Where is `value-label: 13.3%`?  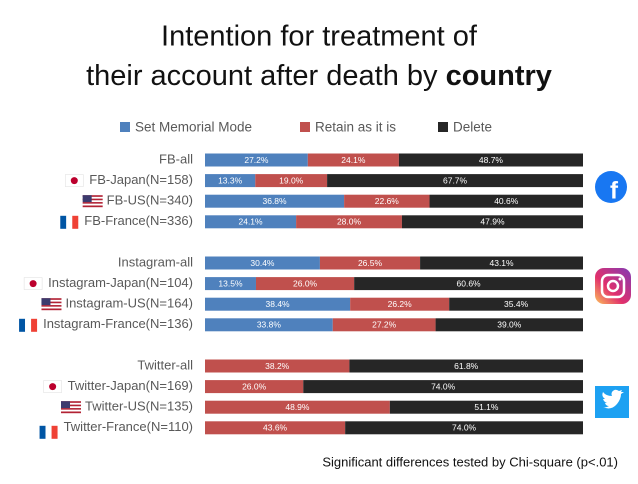 value-label: 13.3% is located at coordinates (230, 180).